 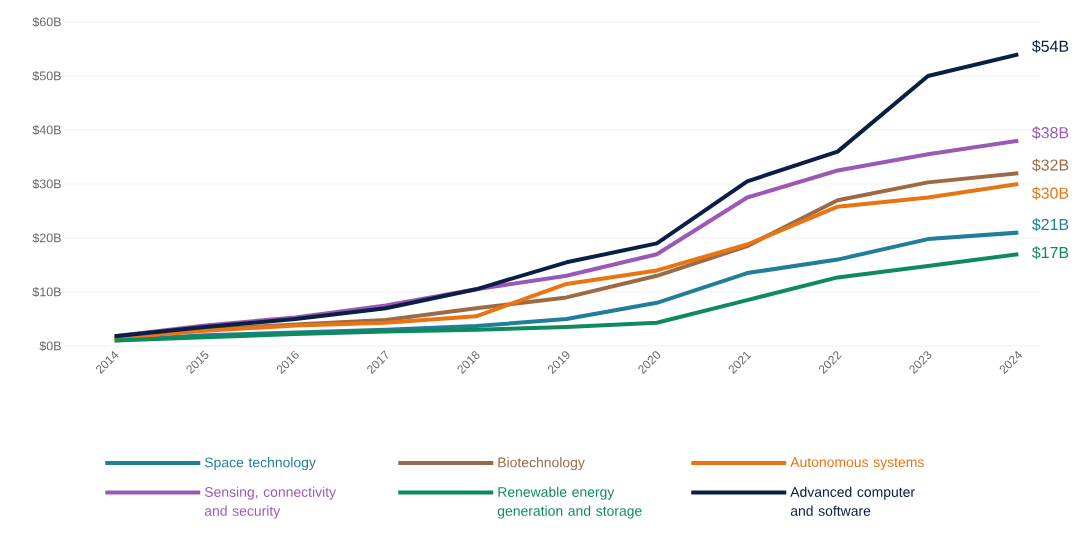 I want to click on data-label: $38B, so click(x=1050, y=133).